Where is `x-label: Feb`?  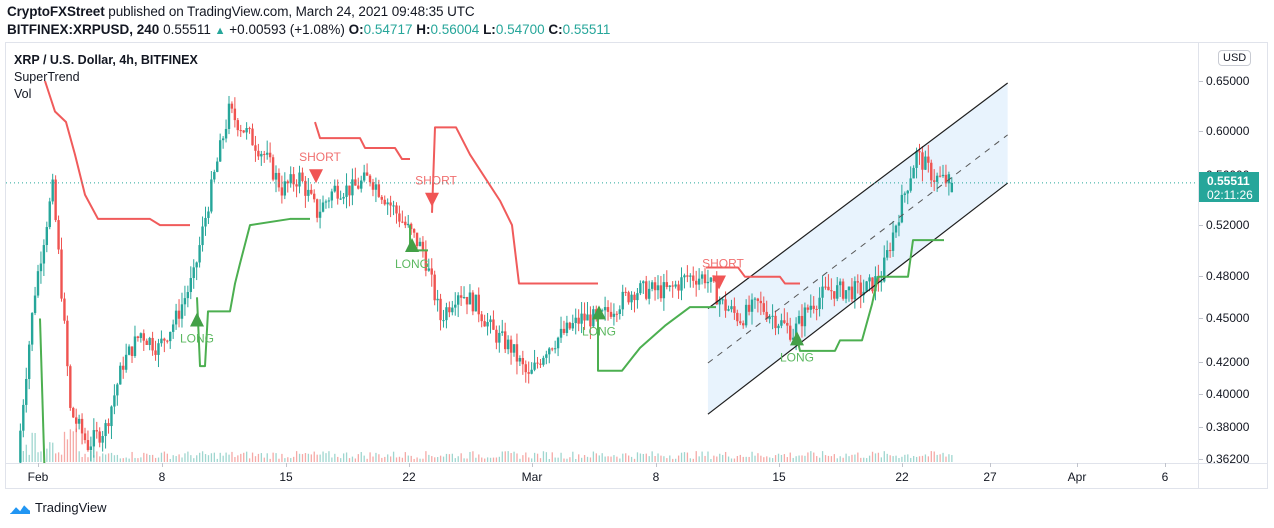
x-label: Feb is located at coordinates (38, 477).